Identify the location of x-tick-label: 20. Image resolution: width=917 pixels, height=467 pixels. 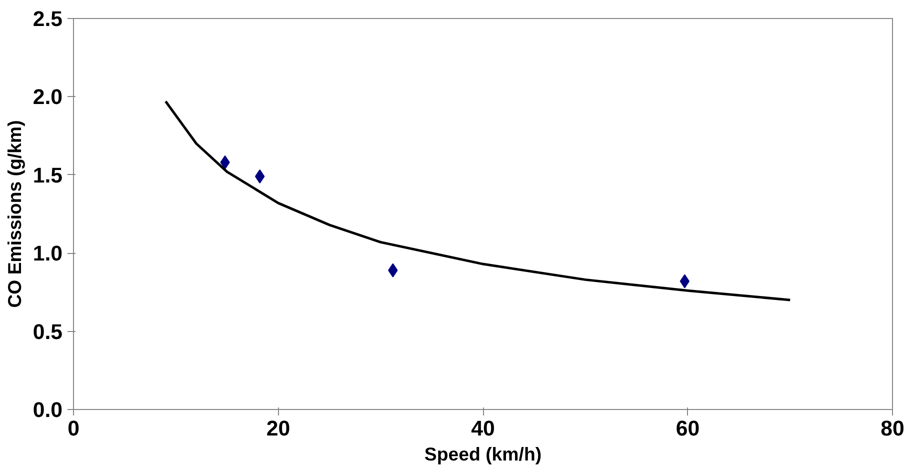
(278, 428).